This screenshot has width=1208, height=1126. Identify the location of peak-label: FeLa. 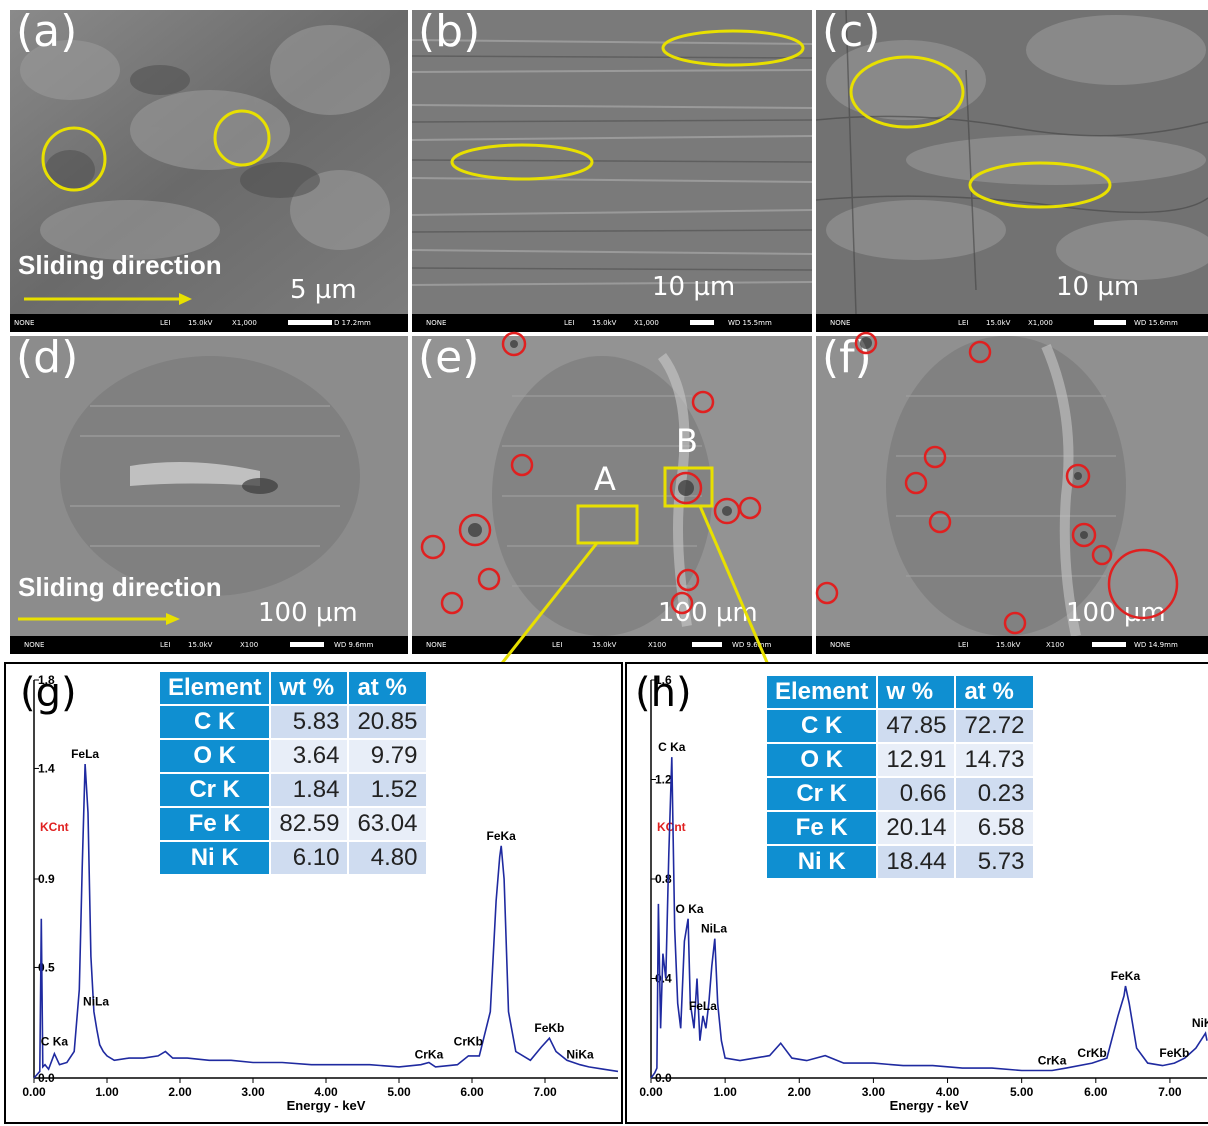
(85, 754).